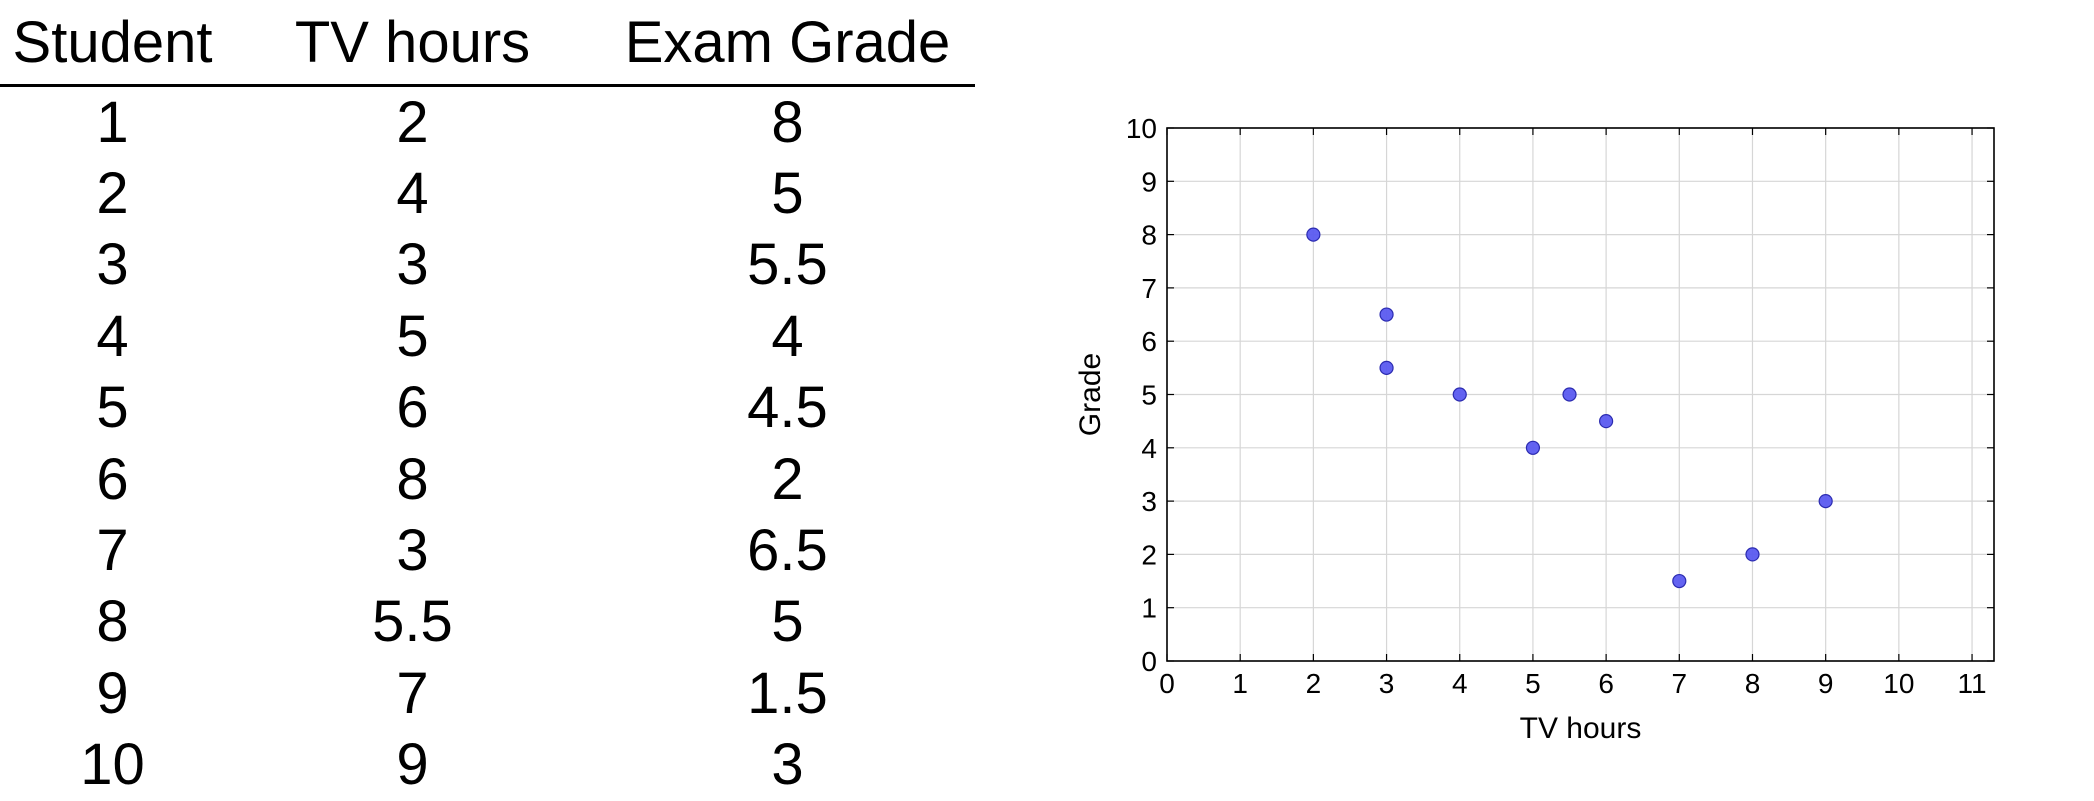 The image size is (2094, 801). What do you see at coordinates (1149, 501) in the screenshot?
I see `y-tick-label: 3` at bounding box center [1149, 501].